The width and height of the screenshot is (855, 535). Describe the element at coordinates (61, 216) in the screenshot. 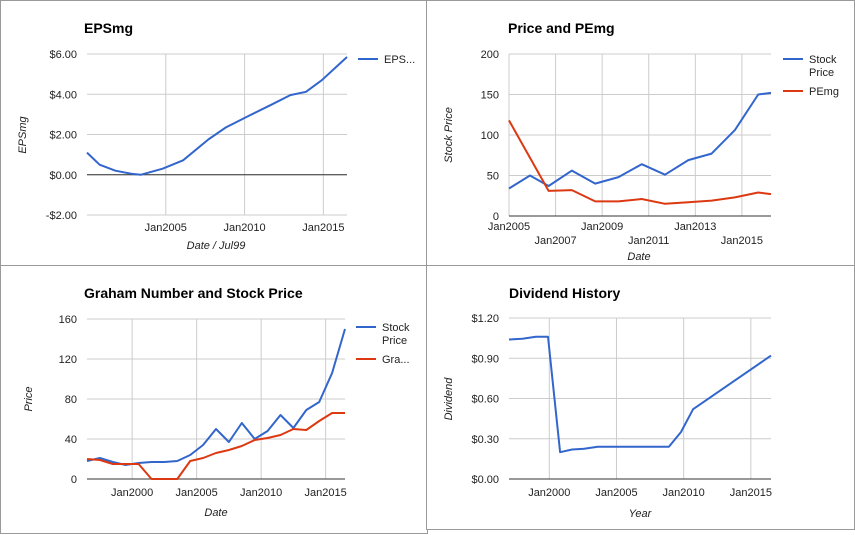

I see `y-tick-label: -$2.00` at that location.